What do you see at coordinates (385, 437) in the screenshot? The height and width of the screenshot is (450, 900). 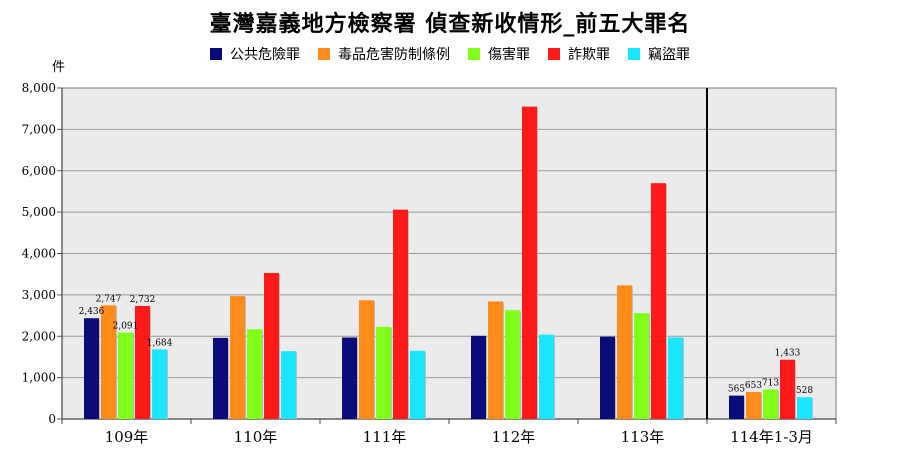 I see `x-tick-label: 111年` at bounding box center [385, 437].